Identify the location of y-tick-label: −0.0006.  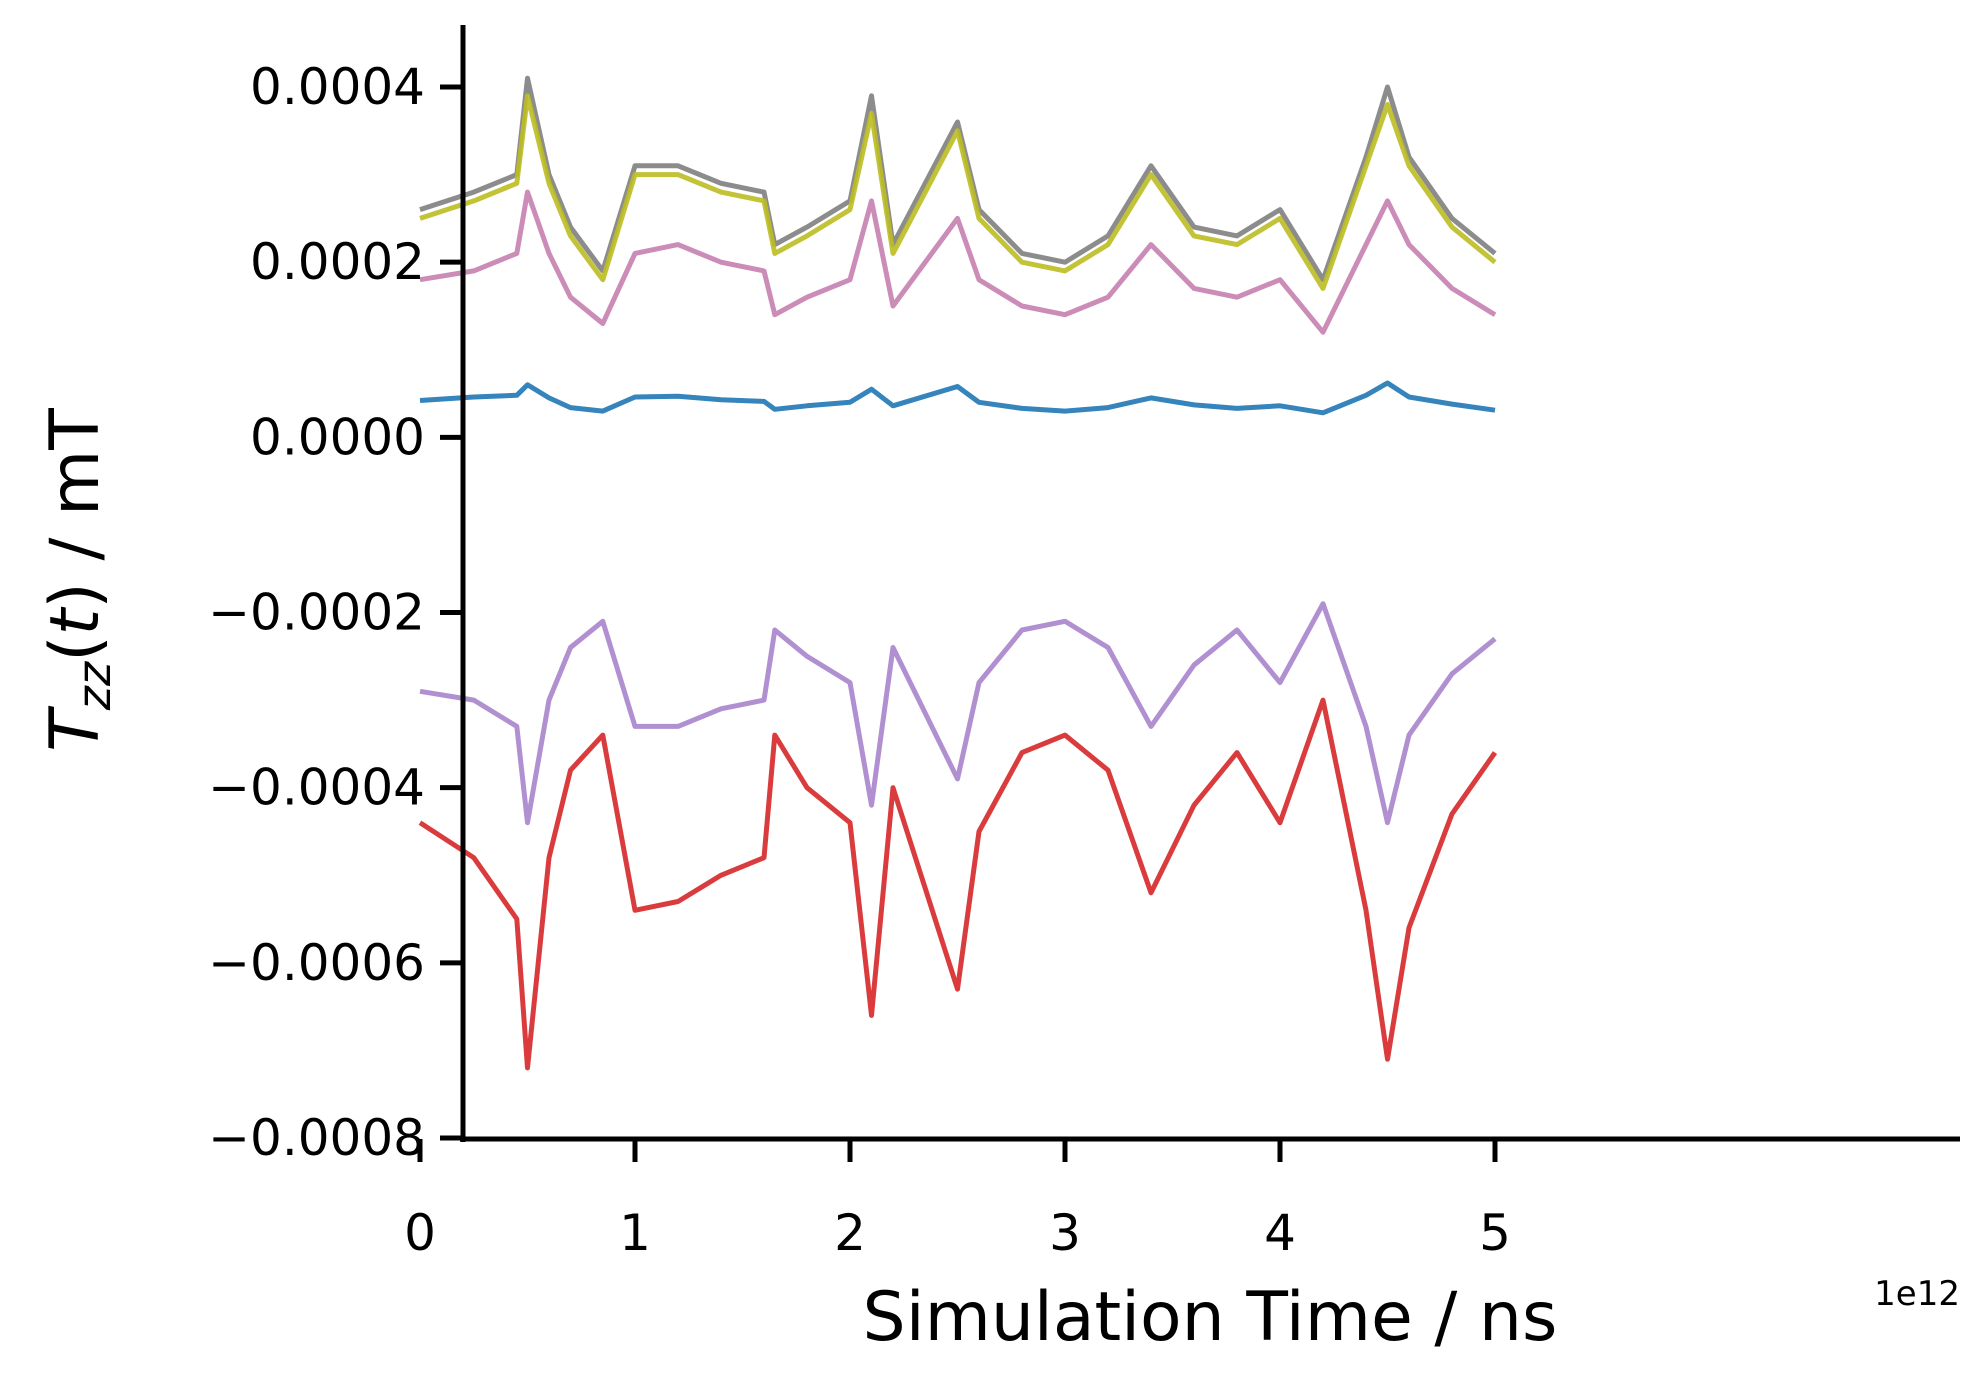
(316, 963).